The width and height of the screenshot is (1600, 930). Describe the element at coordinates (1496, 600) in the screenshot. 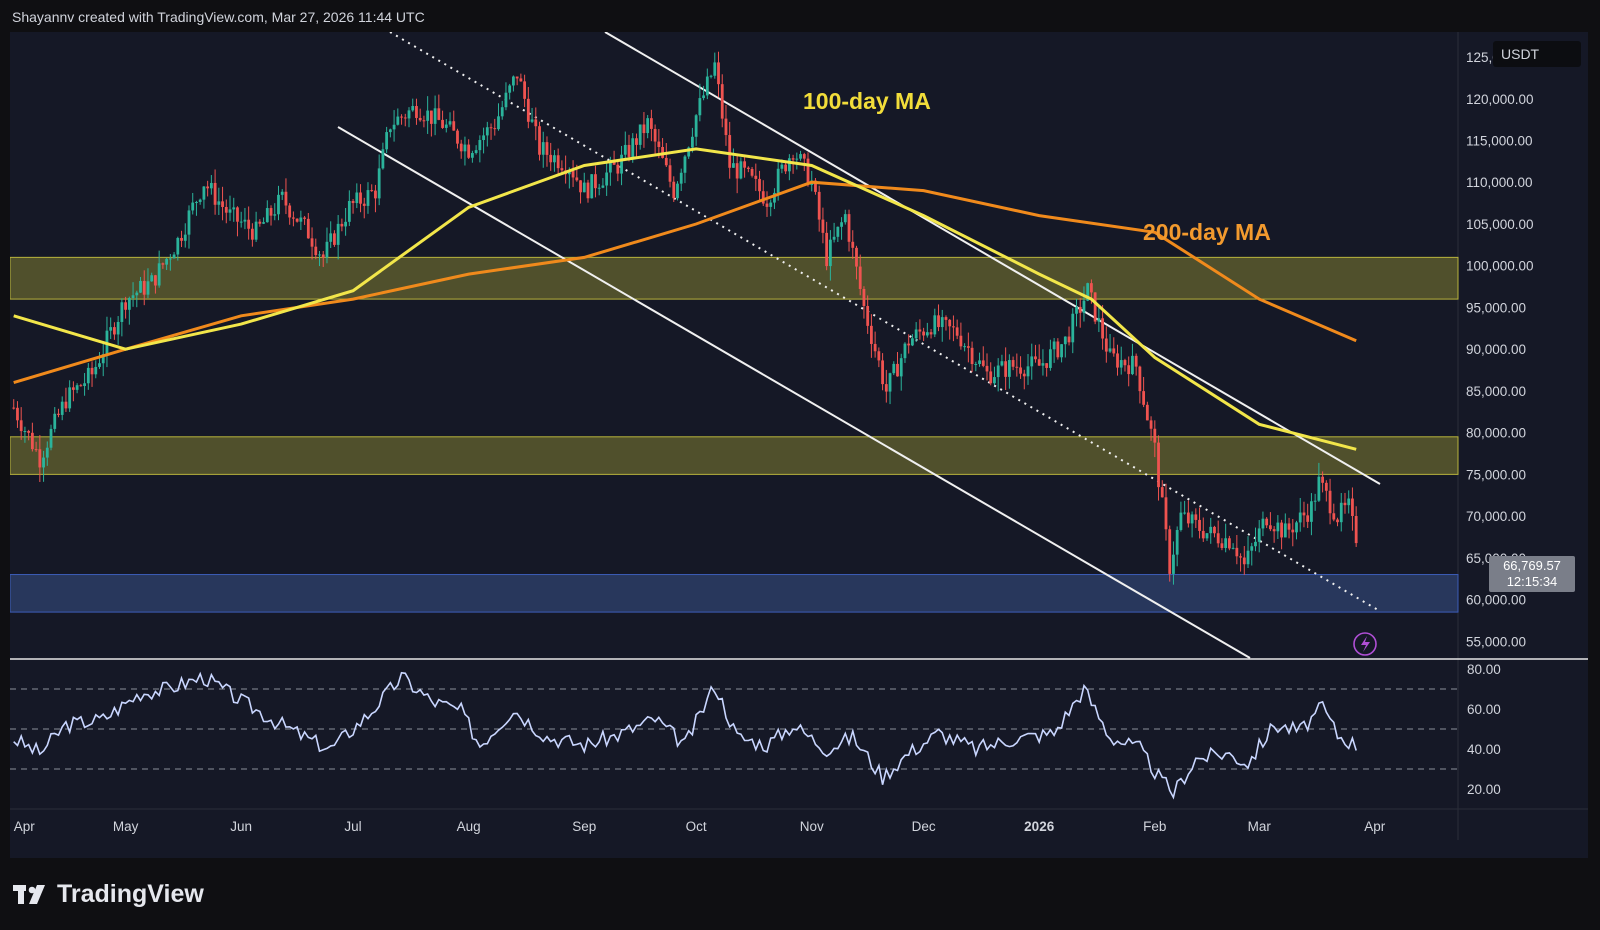

I see `price-tick-label: 60,000.00` at that location.